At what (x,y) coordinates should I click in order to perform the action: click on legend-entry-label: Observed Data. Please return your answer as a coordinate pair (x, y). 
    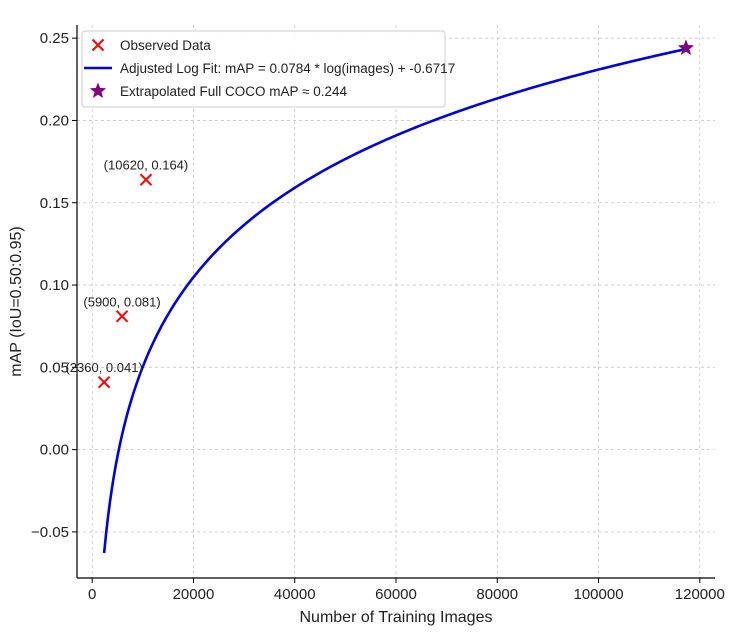
    Looking at the image, I should click on (165, 45).